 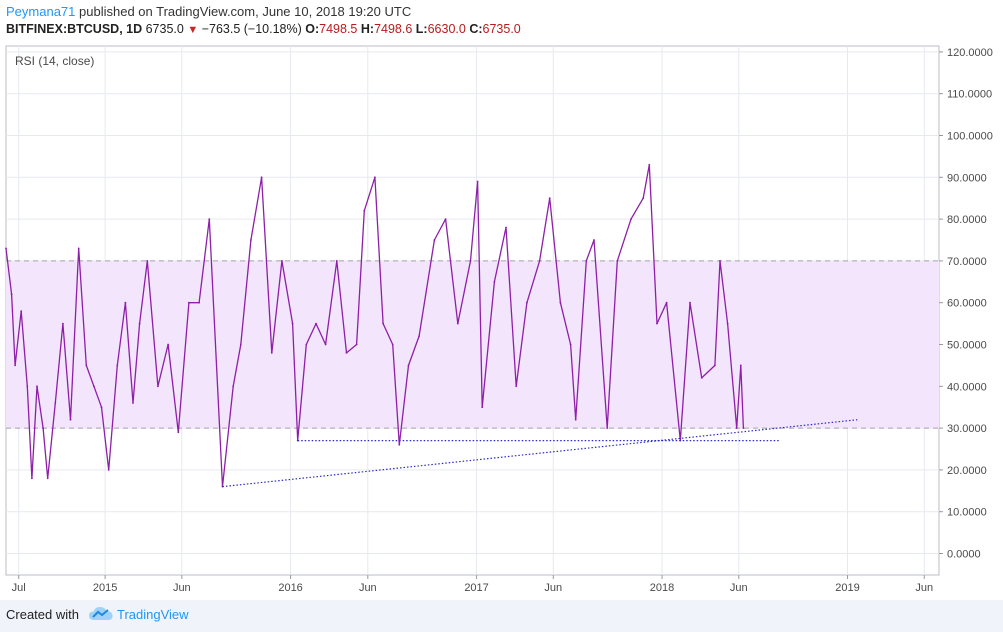 What do you see at coordinates (101, 614) in the screenshot?
I see `tradingview-cloud-icon` at bounding box center [101, 614].